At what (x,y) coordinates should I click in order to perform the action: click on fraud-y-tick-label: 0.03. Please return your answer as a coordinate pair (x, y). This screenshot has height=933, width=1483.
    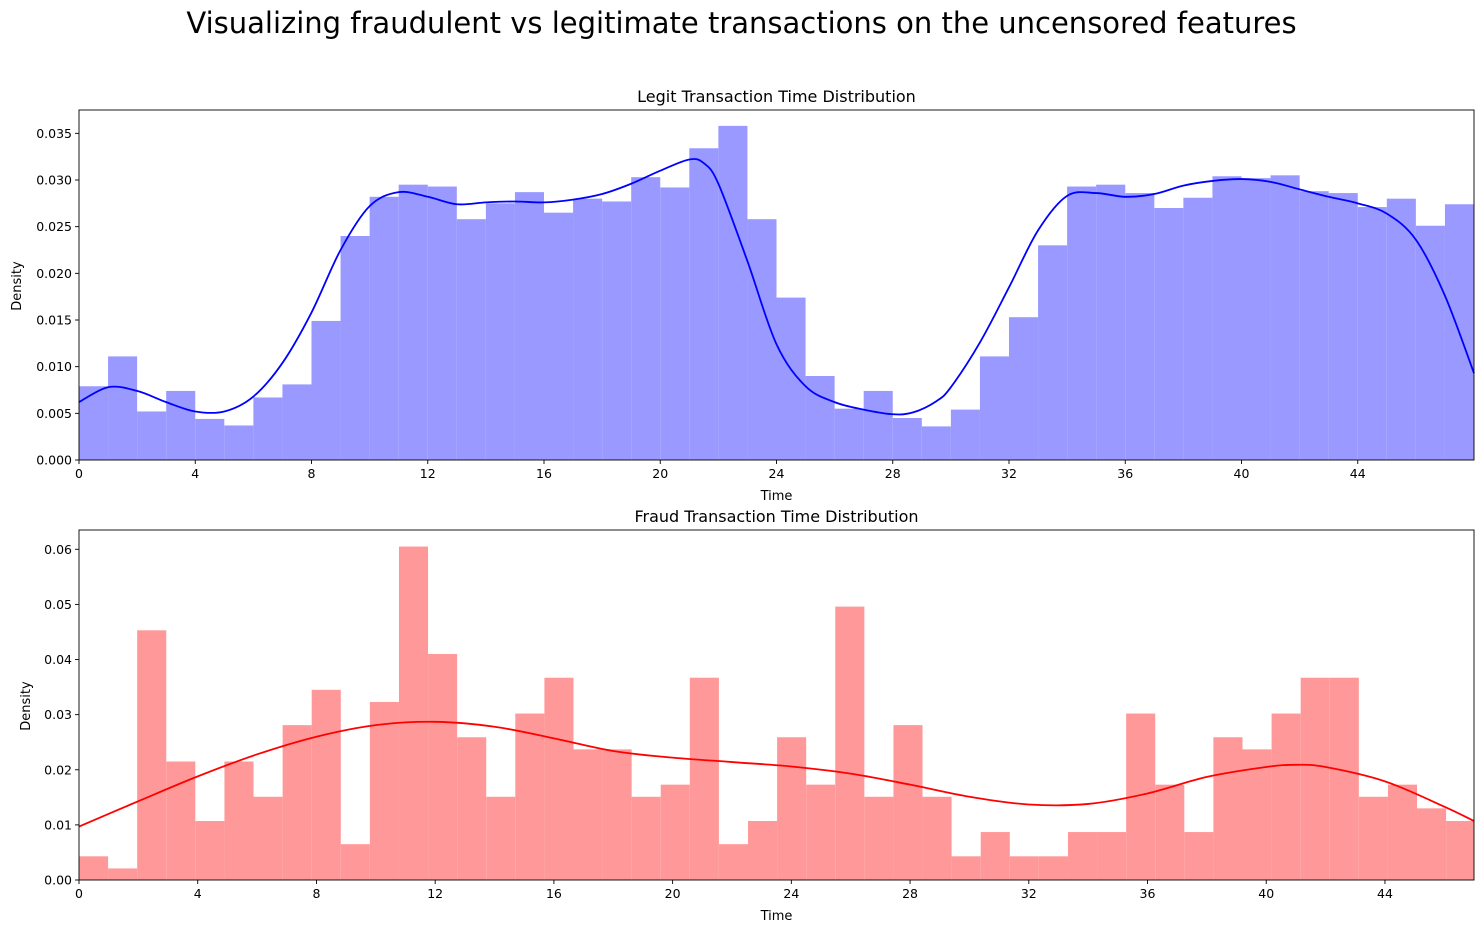
    Looking at the image, I should click on (58, 714).